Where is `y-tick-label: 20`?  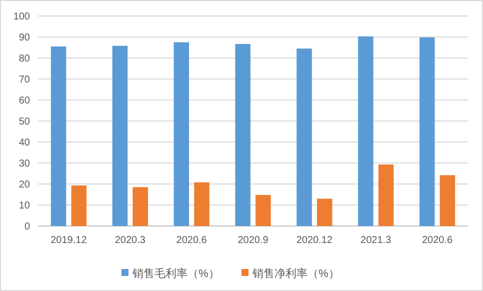
y-tick-label: 20 is located at coordinates (24, 185).